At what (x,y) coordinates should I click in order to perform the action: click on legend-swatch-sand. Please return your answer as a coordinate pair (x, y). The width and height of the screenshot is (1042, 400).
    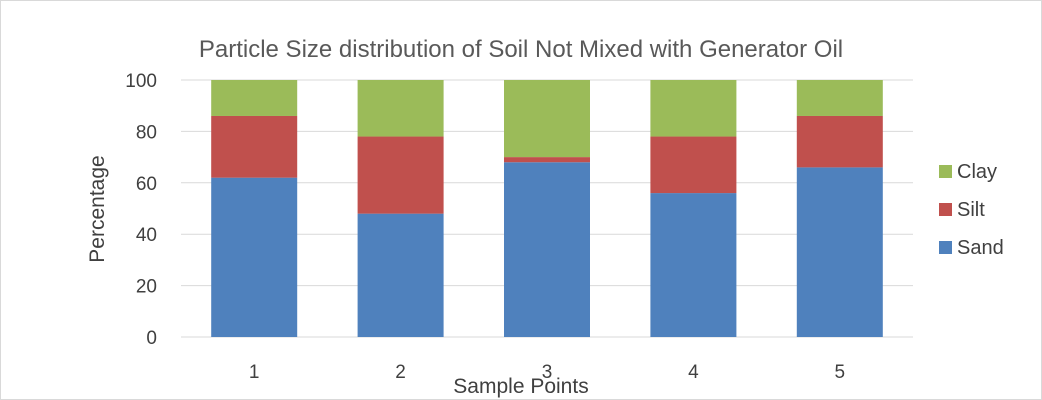
    Looking at the image, I should click on (945, 247).